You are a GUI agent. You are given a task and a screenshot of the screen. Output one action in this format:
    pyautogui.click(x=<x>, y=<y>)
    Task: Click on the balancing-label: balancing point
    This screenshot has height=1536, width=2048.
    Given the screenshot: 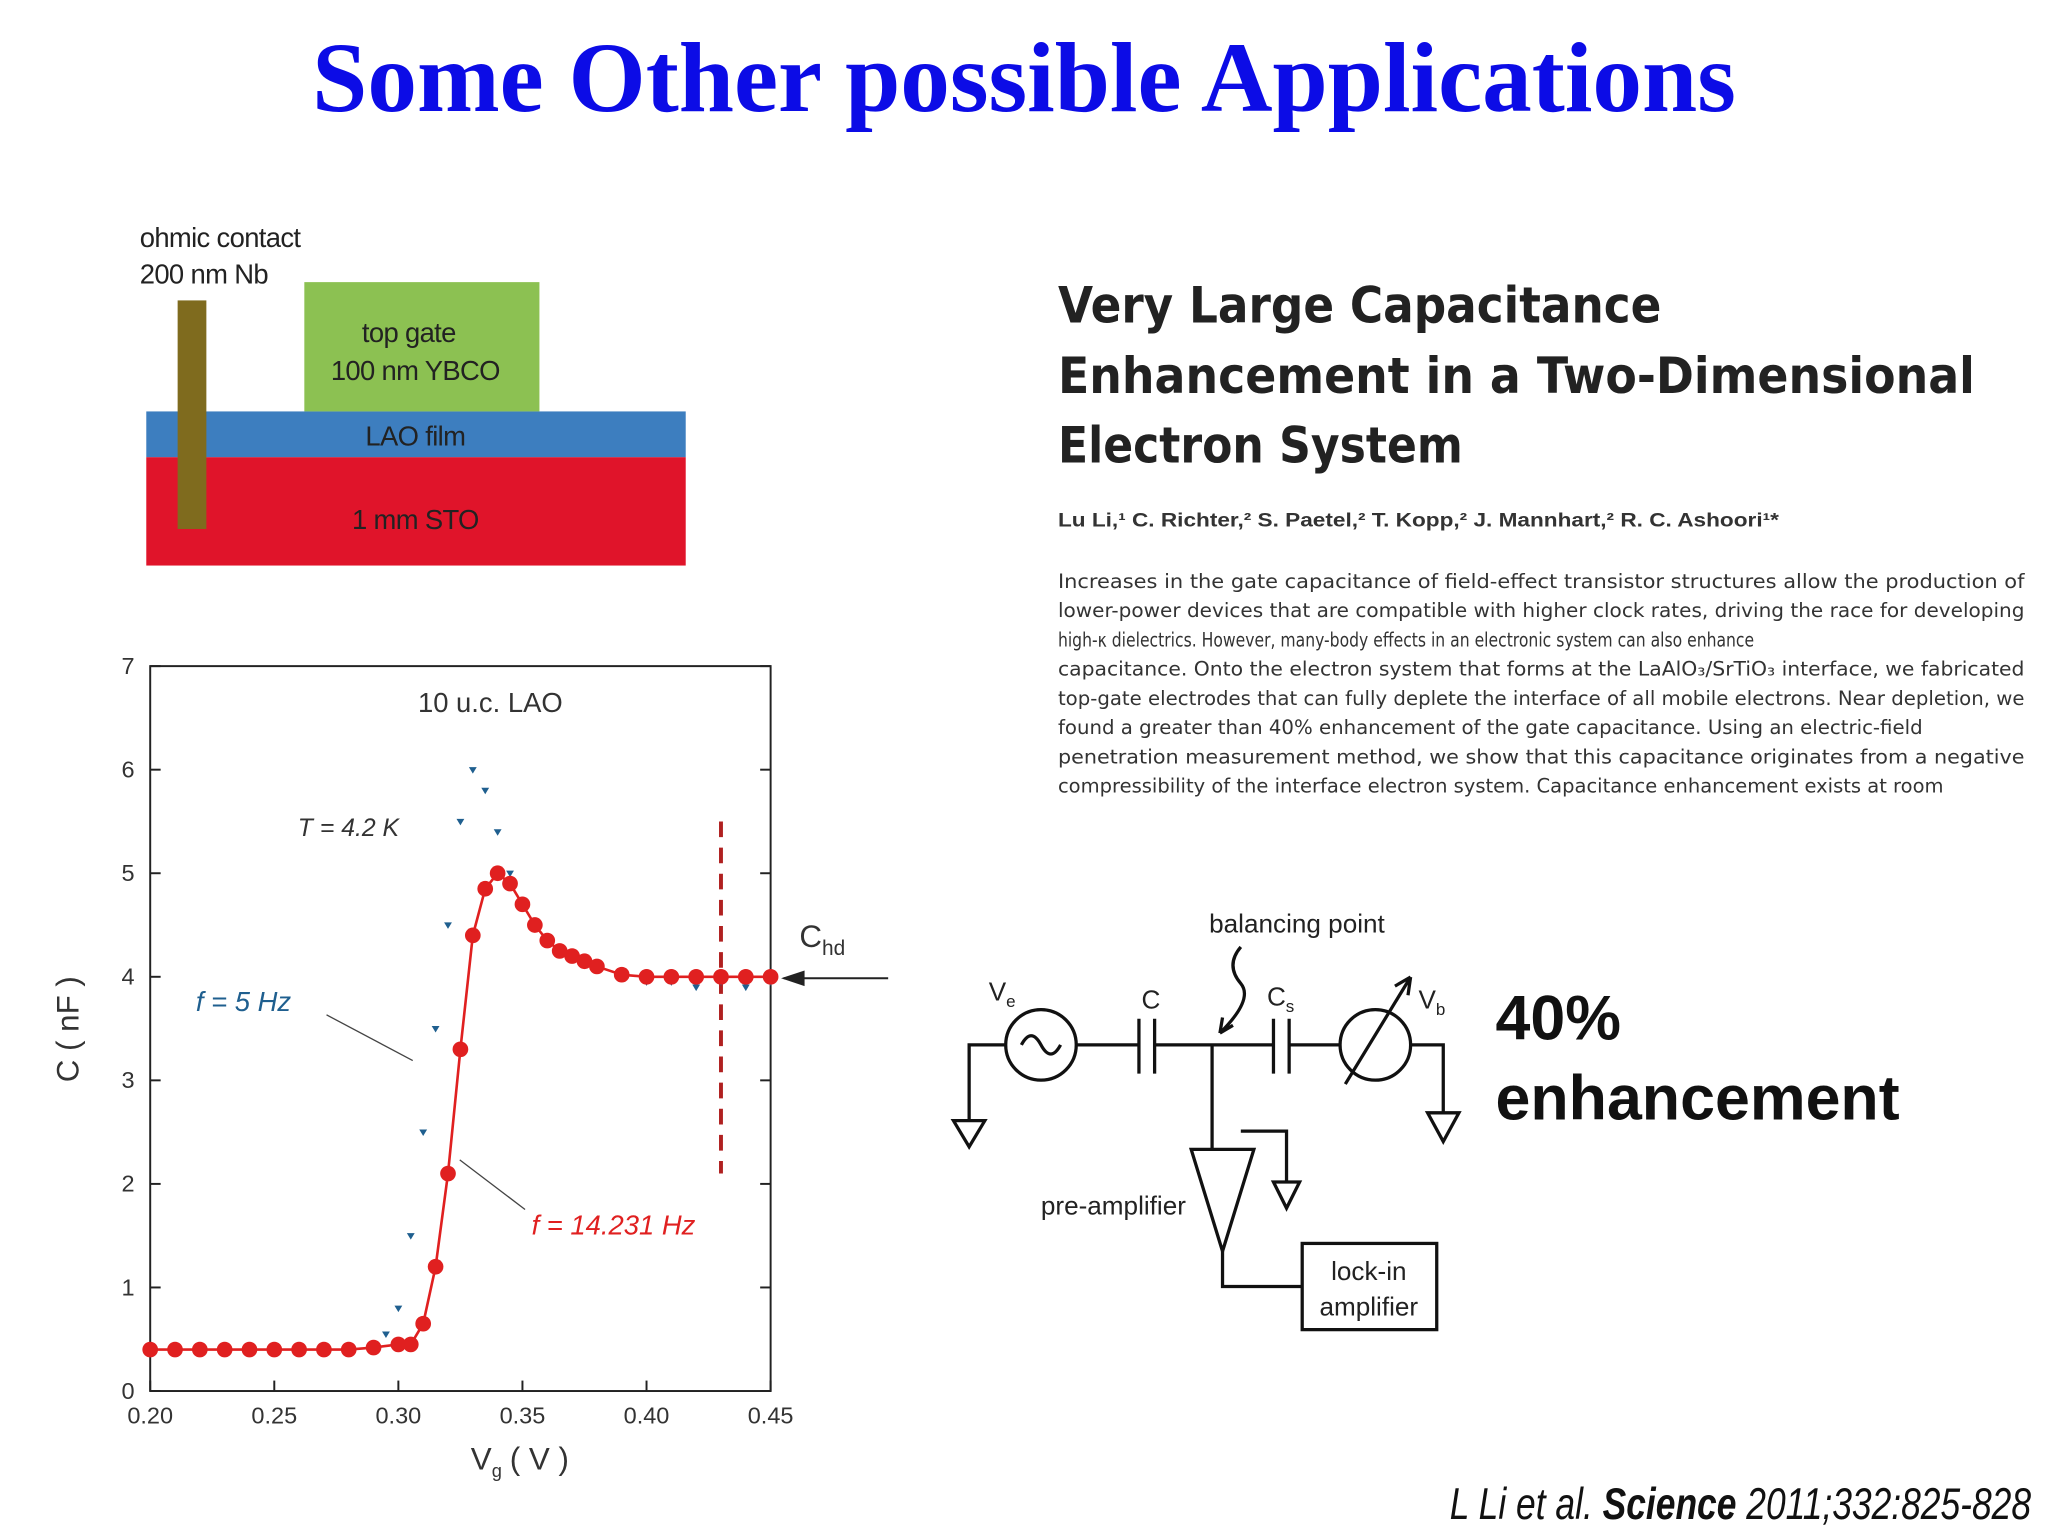 What is the action you would take?
    pyautogui.click(x=1297, y=924)
    